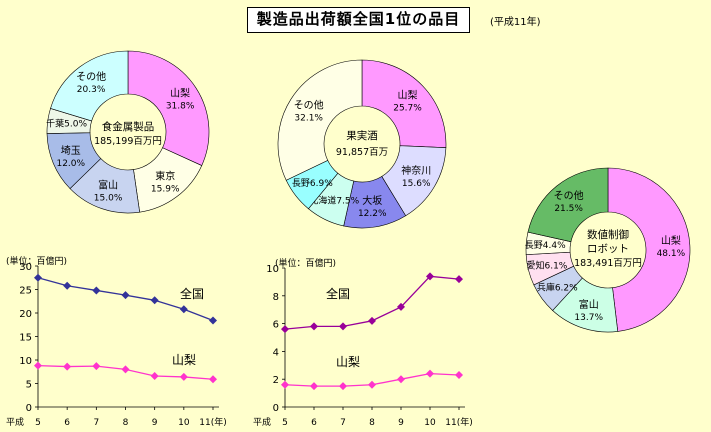 This screenshot has height=432, width=711. Describe the element at coordinates (546, 265) in the screenshot. I see `slice-label: 愛知6.1%` at that location.